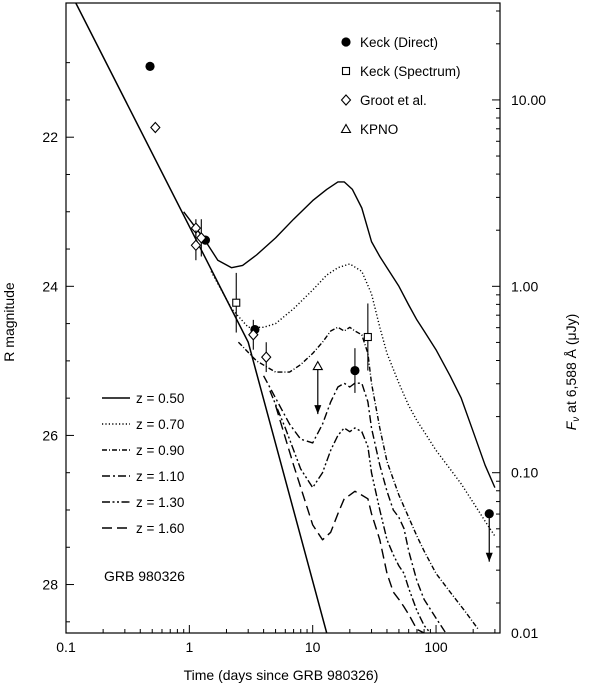  What do you see at coordinates (144, 576) in the screenshot?
I see `grb-annotation: GRB 980326` at bounding box center [144, 576].